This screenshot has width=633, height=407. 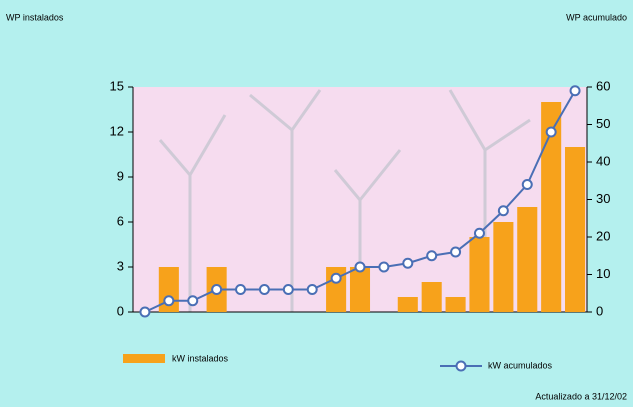 I want to click on y2-tick-label: 40, so click(x=603, y=160).